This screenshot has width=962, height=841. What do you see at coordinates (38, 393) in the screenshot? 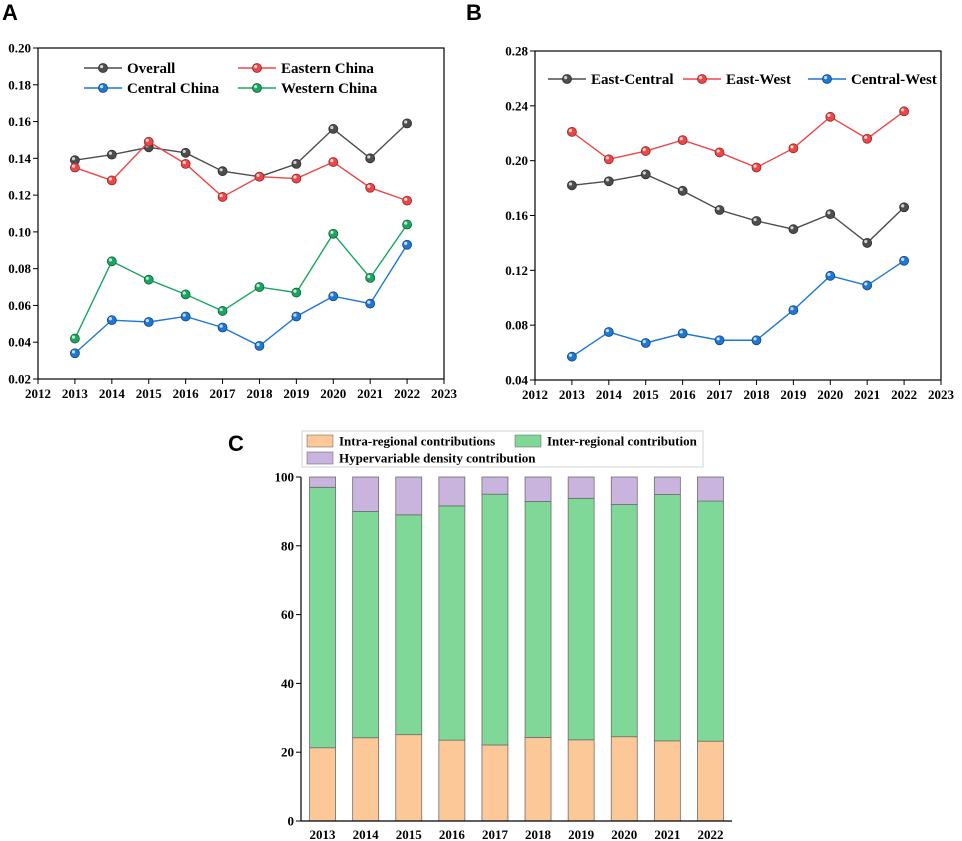
I see `x-tick-label: 2012` at bounding box center [38, 393].